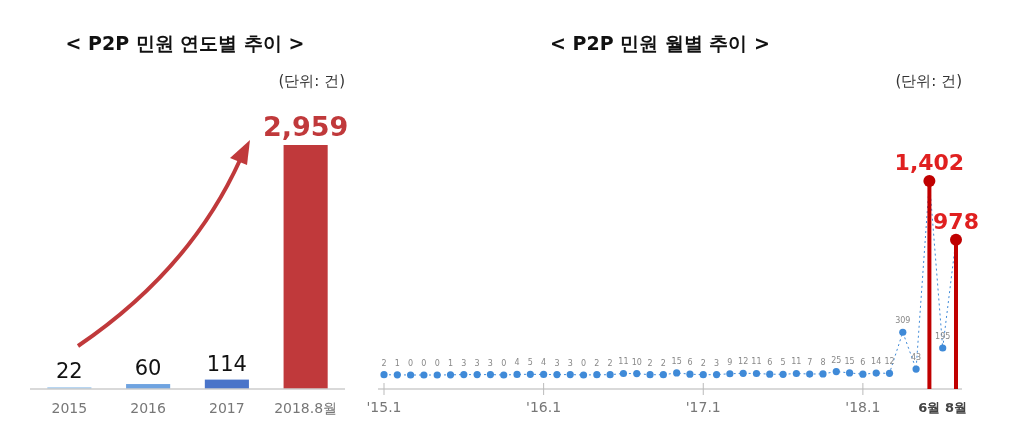 The width and height of the screenshot is (1024, 433). Describe the element at coordinates (929, 407) in the screenshot. I see `x-tick-label: 6월` at that location.